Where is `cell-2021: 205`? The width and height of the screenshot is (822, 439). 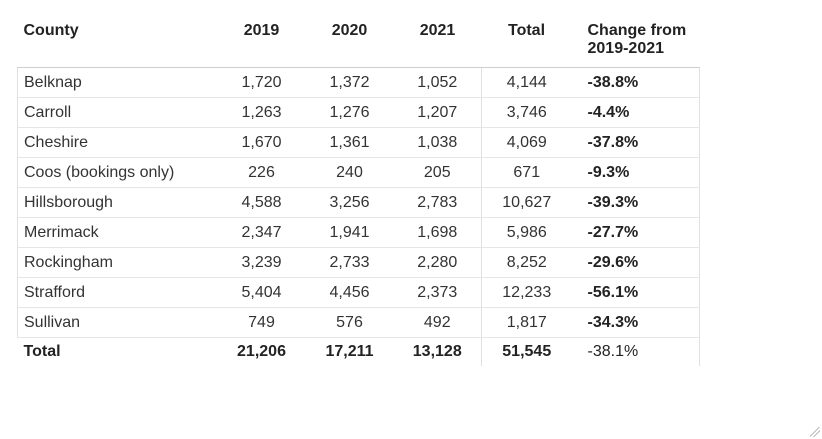
cell-2021: 205 is located at coordinates (437, 172).